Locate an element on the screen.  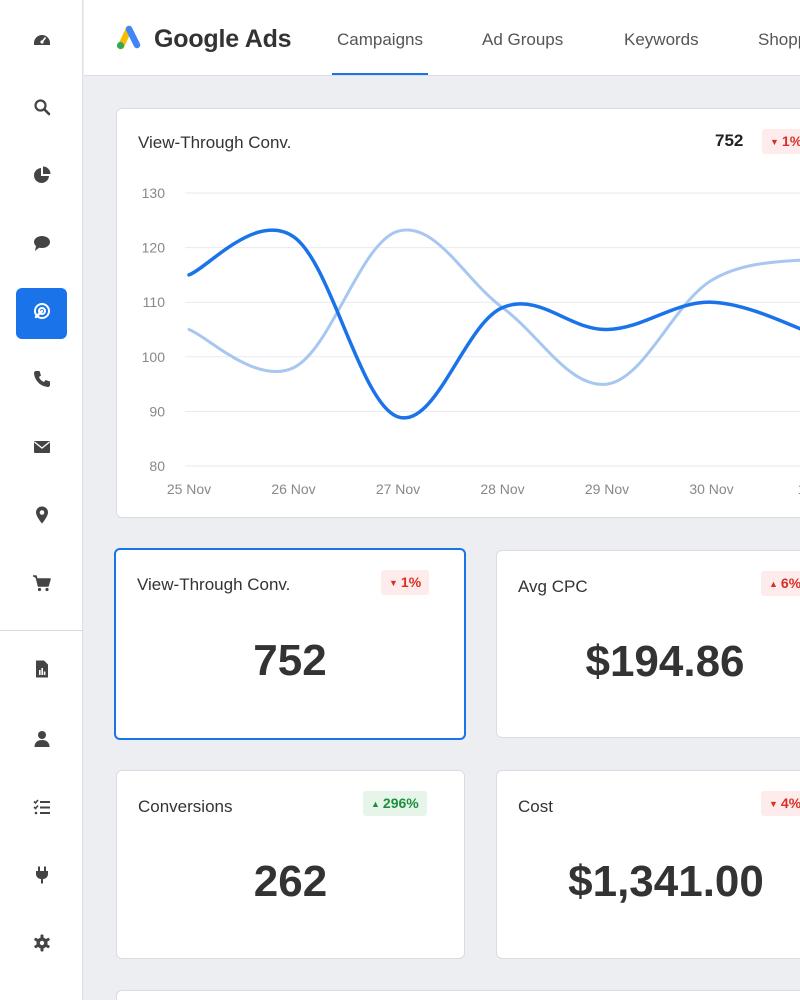
nav-users is located at coordinates (41, 741).